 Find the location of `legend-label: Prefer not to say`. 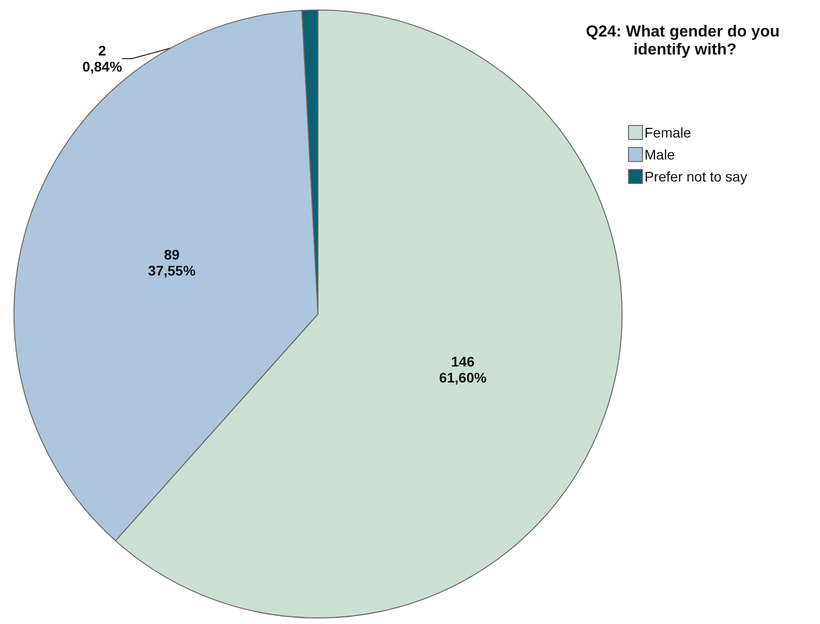

legend-label: Prefer not to say is located at coordinates (696, 176).